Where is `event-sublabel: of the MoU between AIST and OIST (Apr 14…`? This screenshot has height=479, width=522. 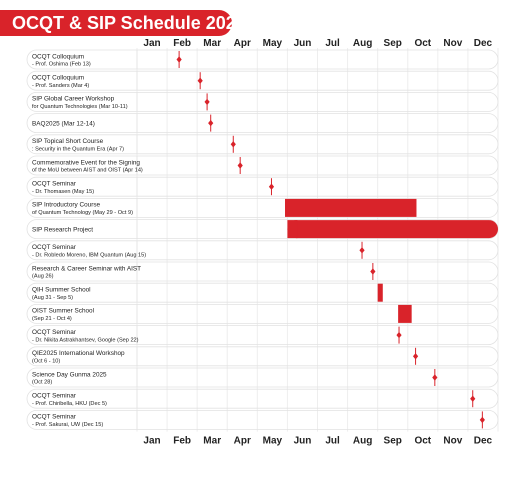
event-sublabel: of the MoU between AIST and OIST (Apr 14… is located at coordinates (87, 171).